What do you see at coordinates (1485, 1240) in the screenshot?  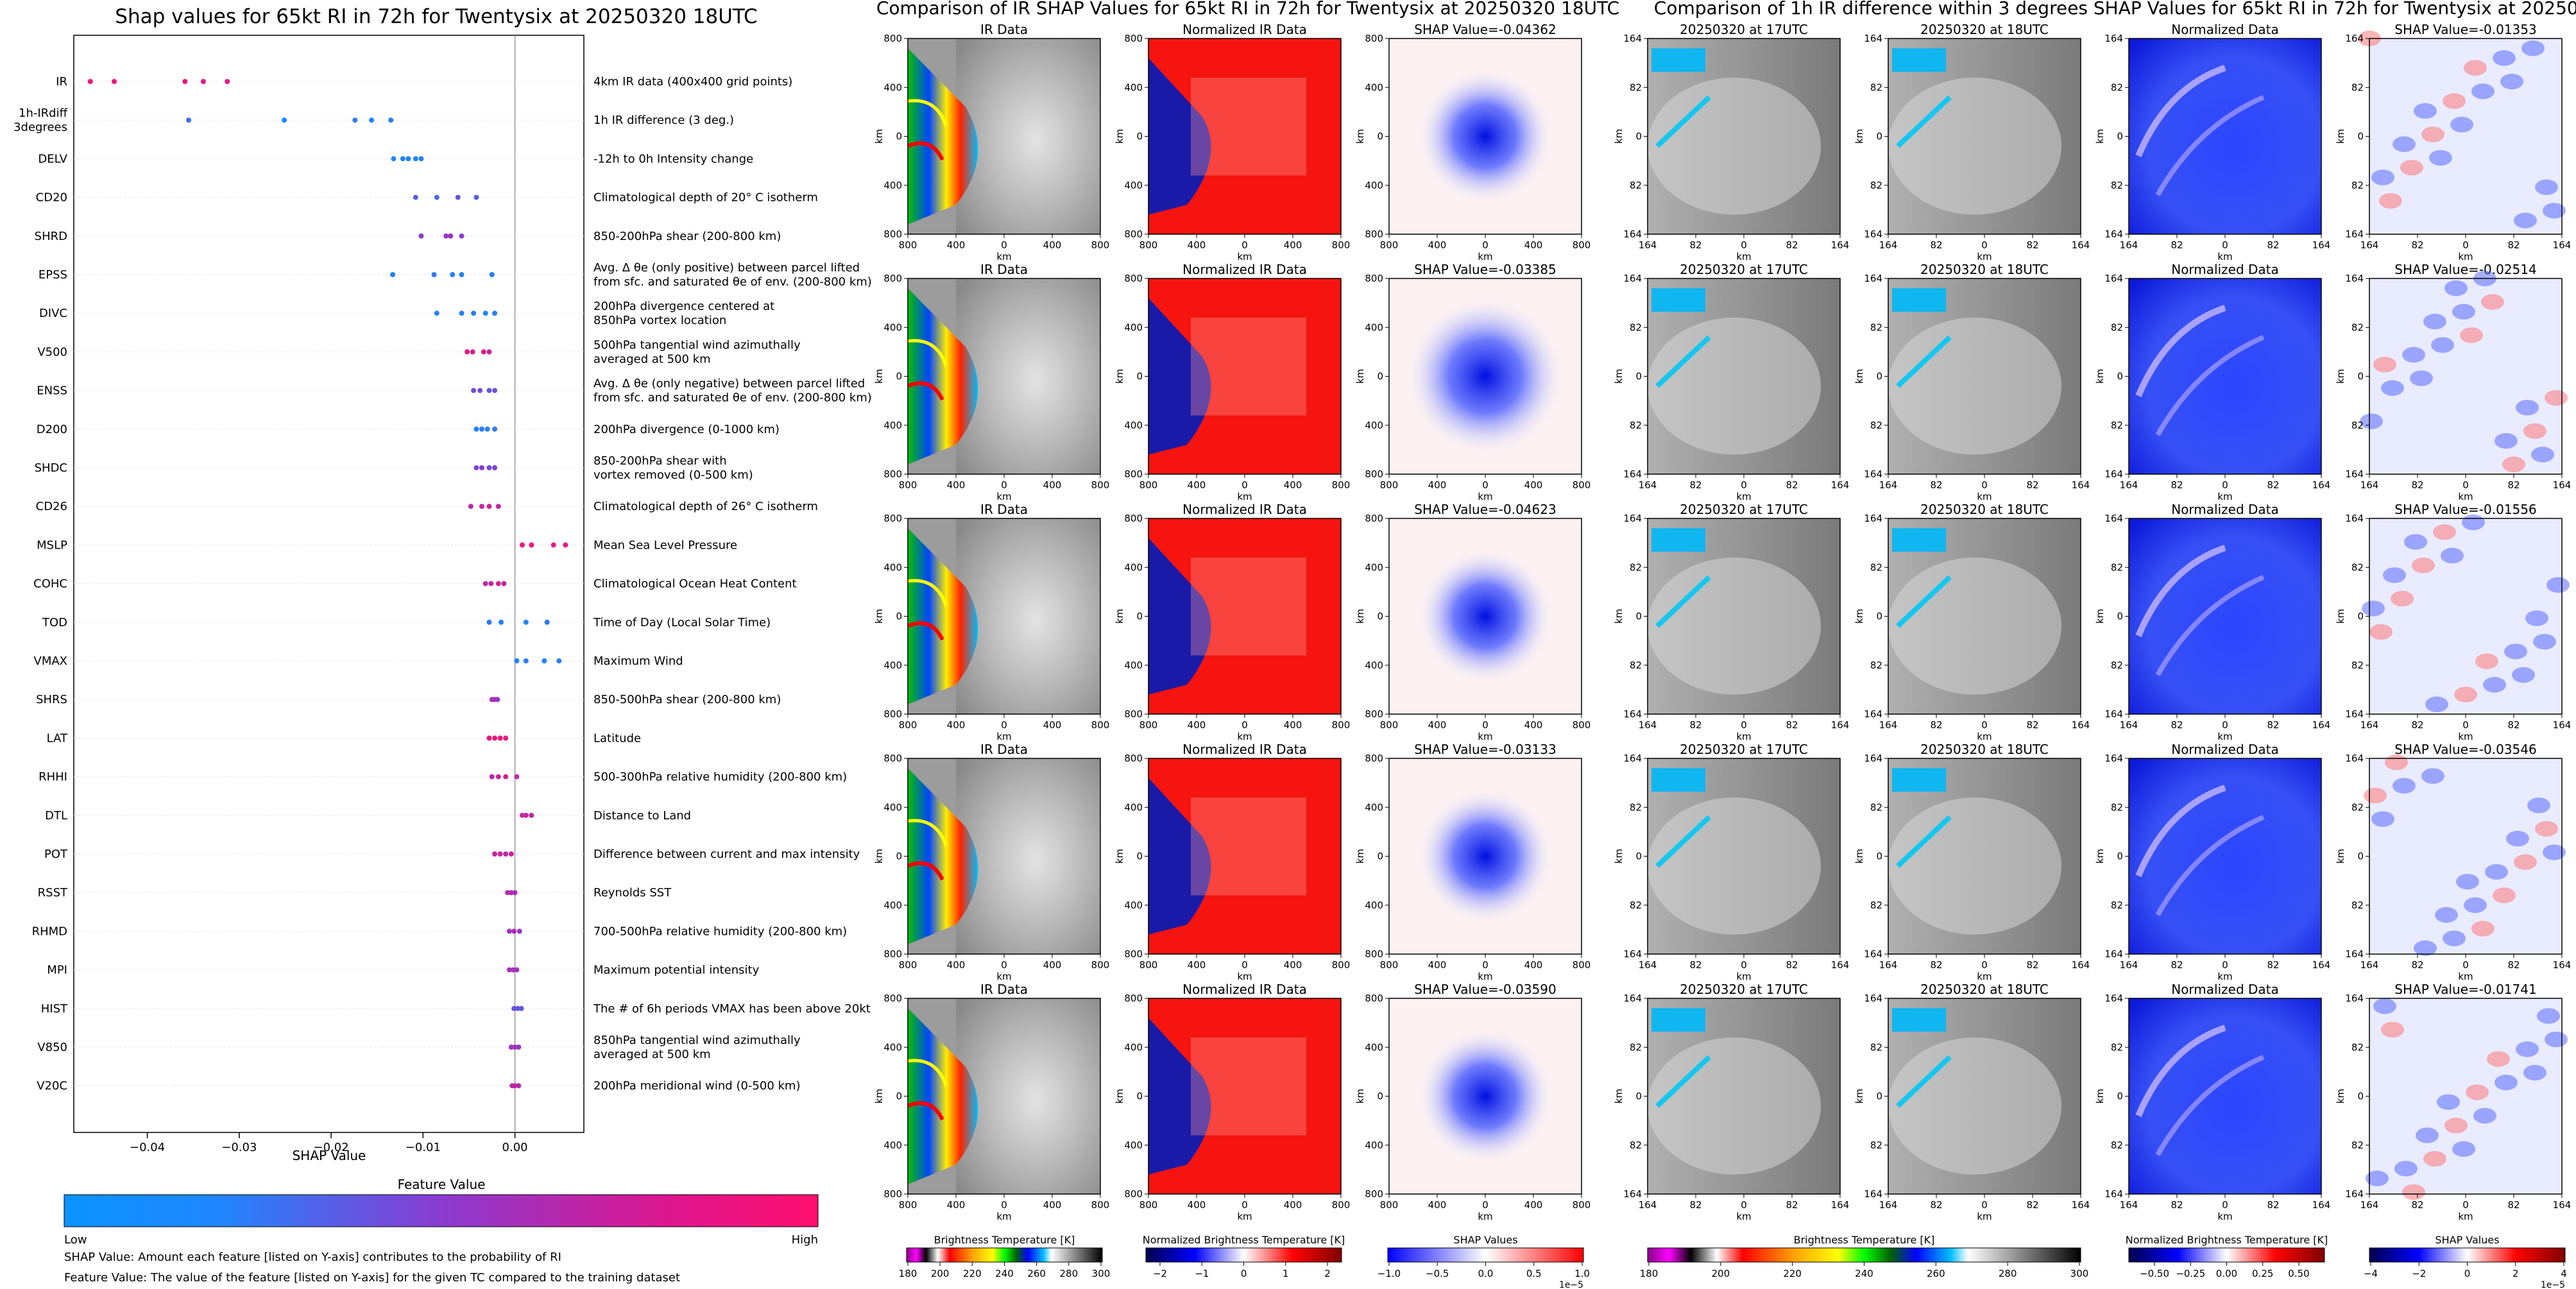 I see `colorbar-label: SHAP Values` at bounding box center [1485, 1240].